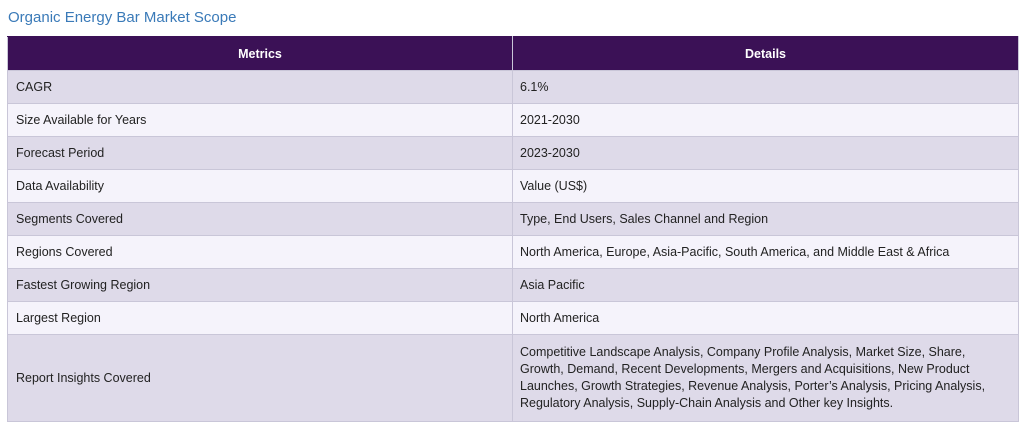  I want to click on table-row: CAGR 6.1%, so click(513, 87).